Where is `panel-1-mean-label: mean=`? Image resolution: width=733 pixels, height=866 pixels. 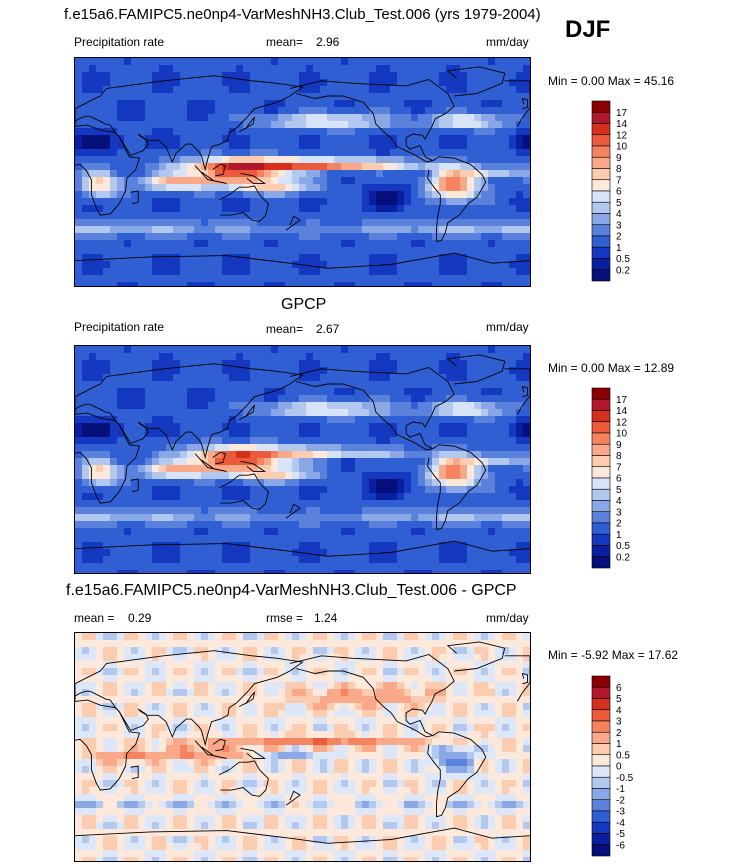 panel-1-mean-label: mean= is located at coordinates (285, 42).